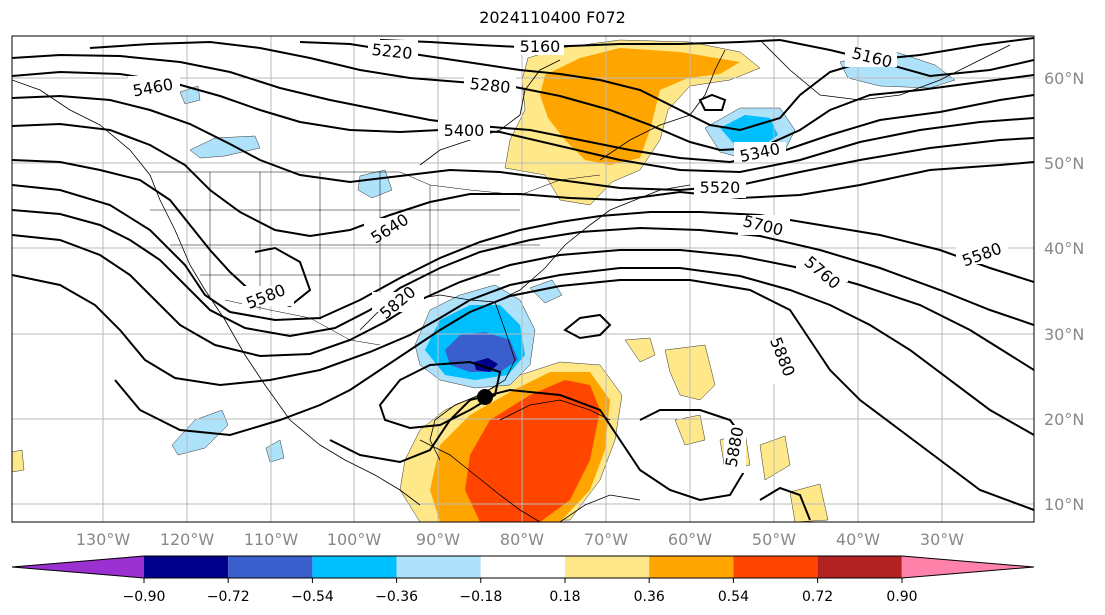 The height and width of the screenshot is (615, 1105). What do you see at coordinates (555, 410) in the screenshot?
I see `coastline-cuba` at bounding box center [555, 410].